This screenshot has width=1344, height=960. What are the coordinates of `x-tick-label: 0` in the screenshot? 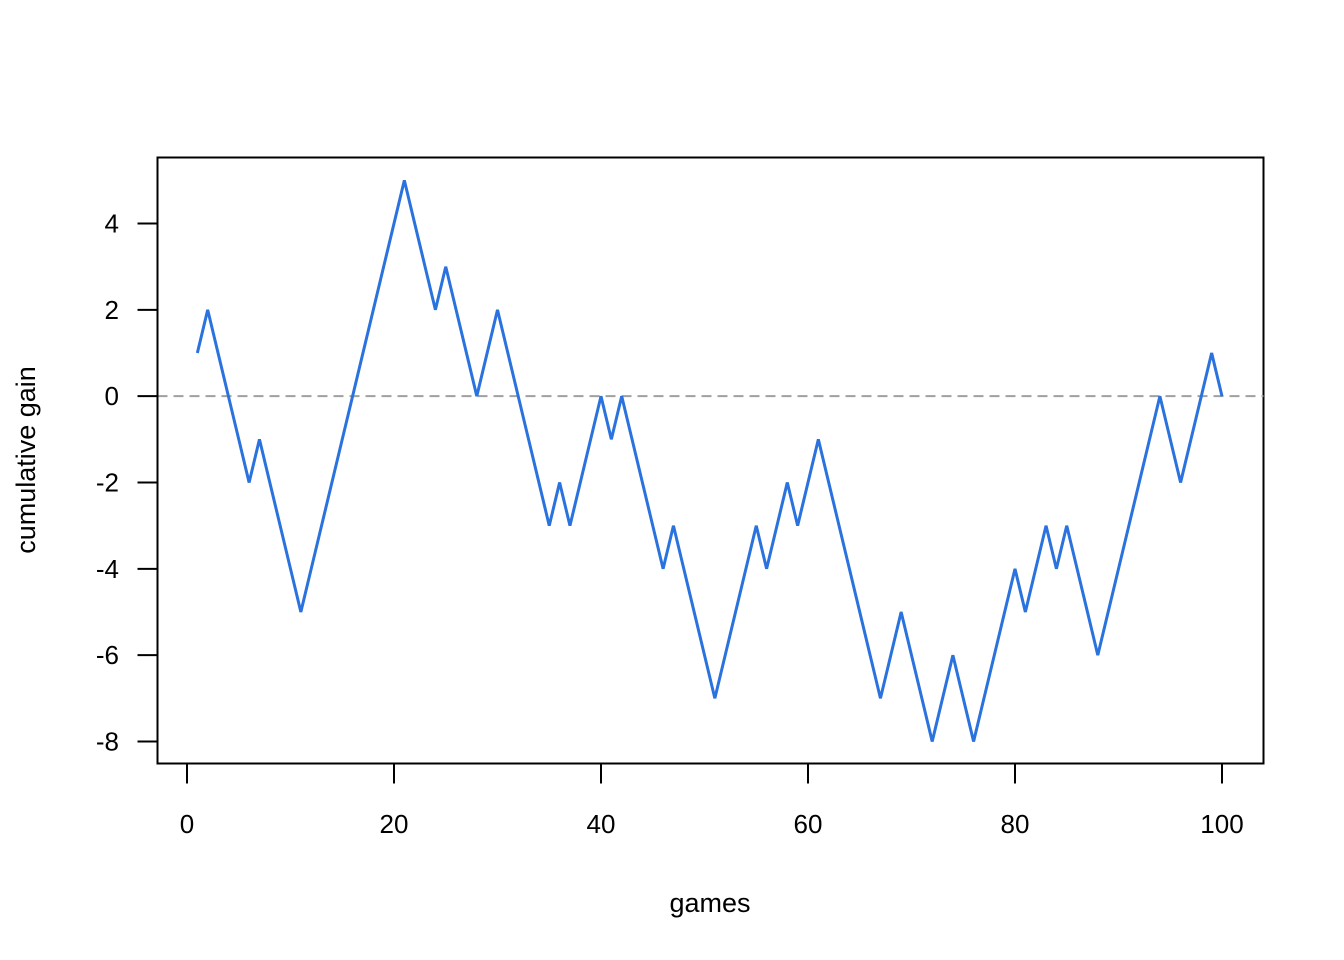 It's located at (187, 824).